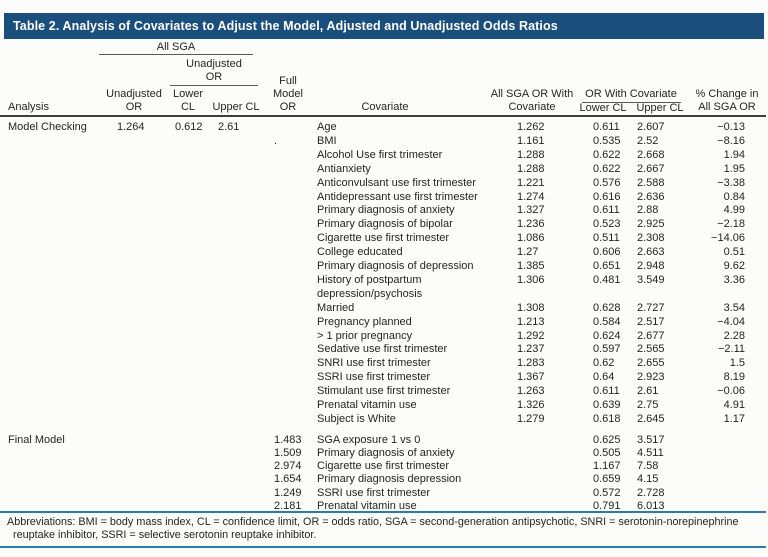  I want to click on covariate-upper-cl-cell: 2.636, so click(651, 196).